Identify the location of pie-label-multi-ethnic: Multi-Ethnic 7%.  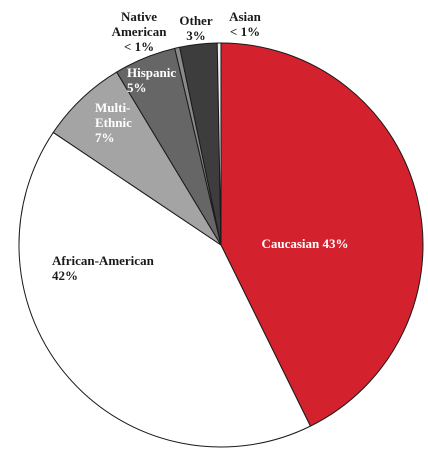
(113, 122).